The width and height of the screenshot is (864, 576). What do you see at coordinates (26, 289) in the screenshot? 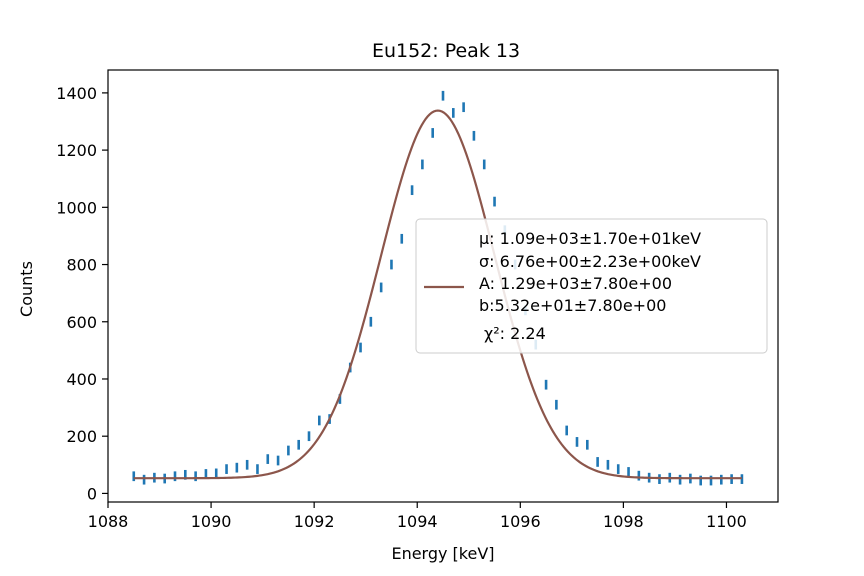
I see `y-axis-label: Counts` at bounding box center [26, 289].